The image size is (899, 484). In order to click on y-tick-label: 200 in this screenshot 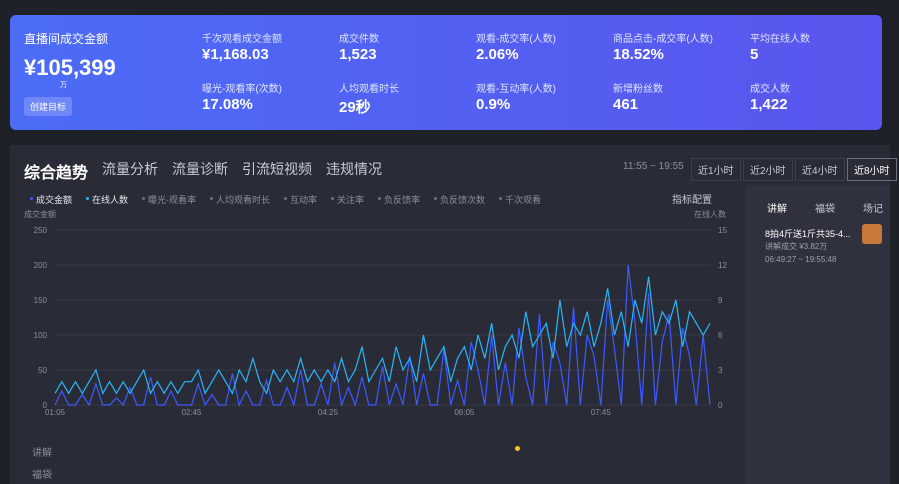, I will do `click(41, 265)`.